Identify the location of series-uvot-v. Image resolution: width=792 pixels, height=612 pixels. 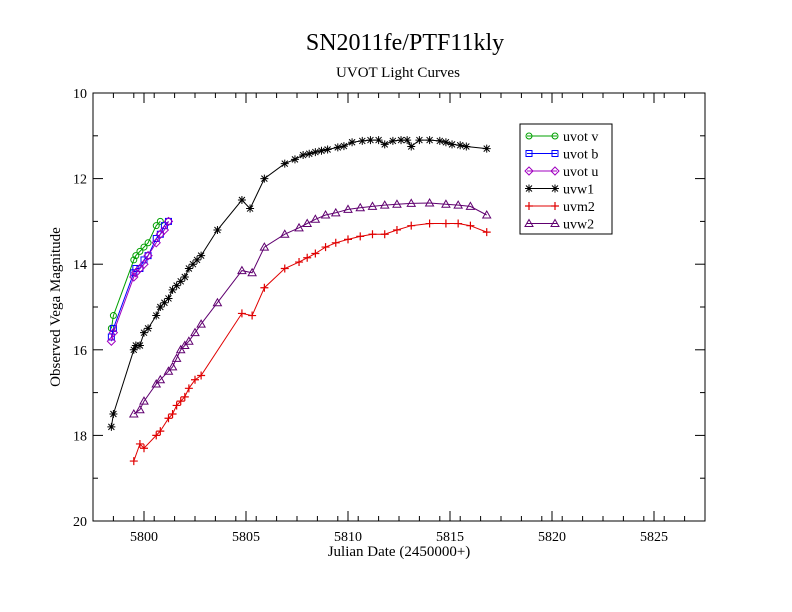
(135, 274).